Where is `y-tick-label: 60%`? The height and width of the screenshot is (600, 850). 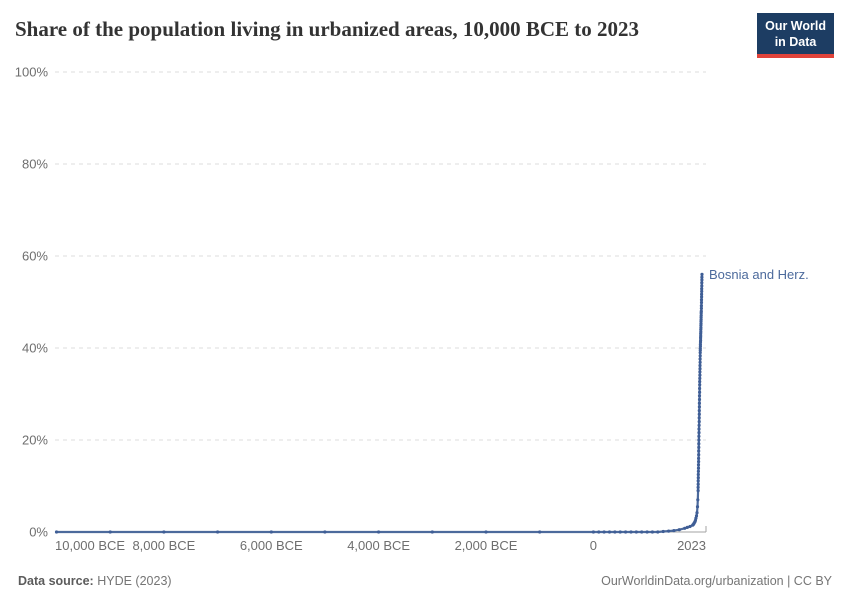
y-tick-label: 60% is located at coordinates (35, 256).